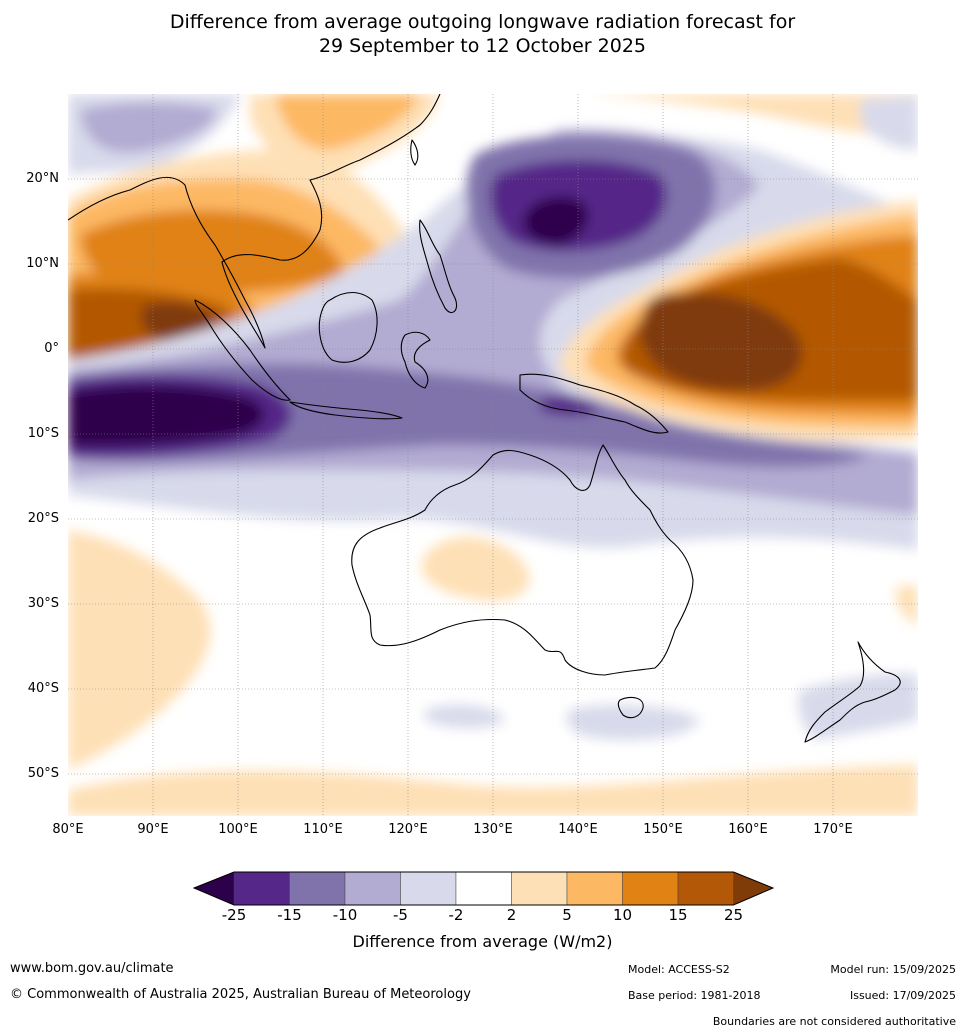 Image resolution: width=965 pixels, height=1035 pixels. Describe the element at coordinates (323, 829) in the screenshot. I see `lon-tick-label: 110°E` at that location.